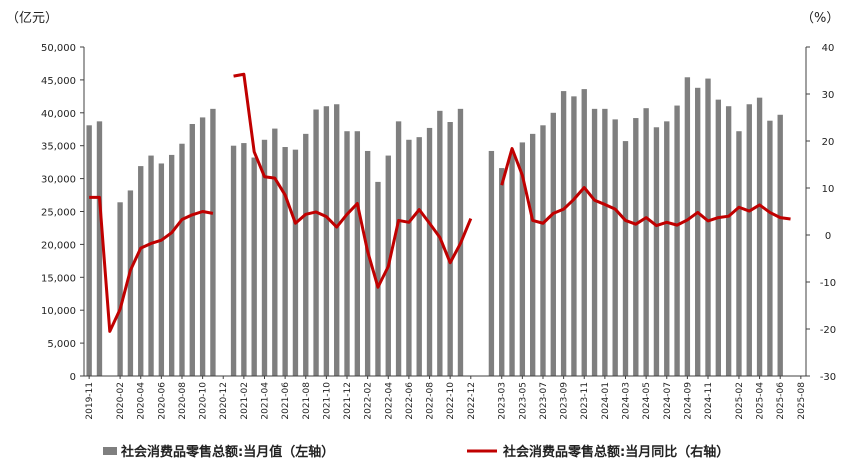  I want to click on x-tick-label: 2024-11, so click(709, 401).